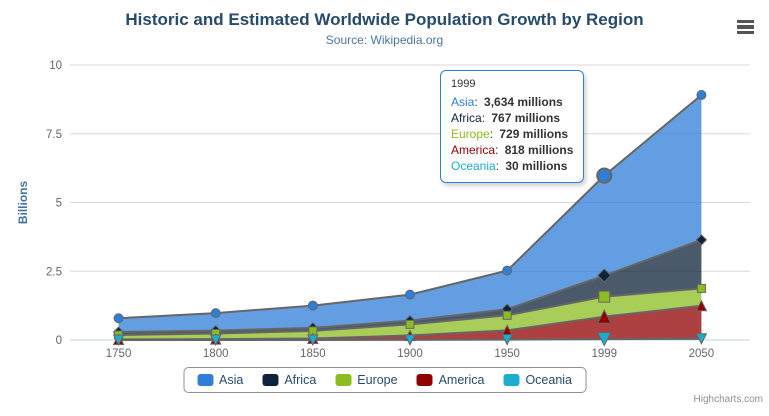  I want to click on tooltip-series-name: America, so click(473, 150).